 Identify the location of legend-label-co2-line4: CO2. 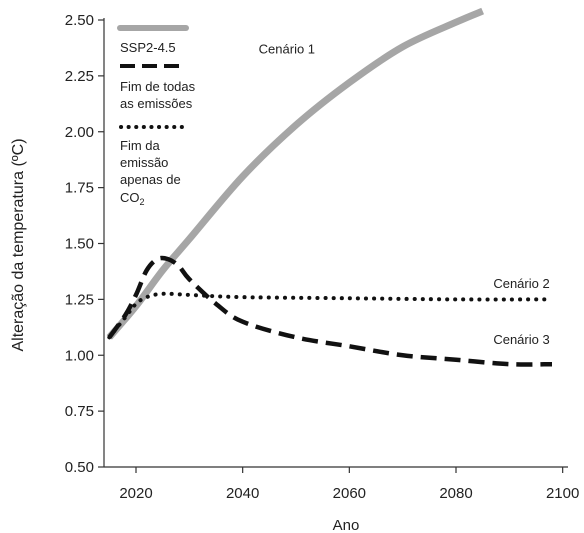
(132, 198).